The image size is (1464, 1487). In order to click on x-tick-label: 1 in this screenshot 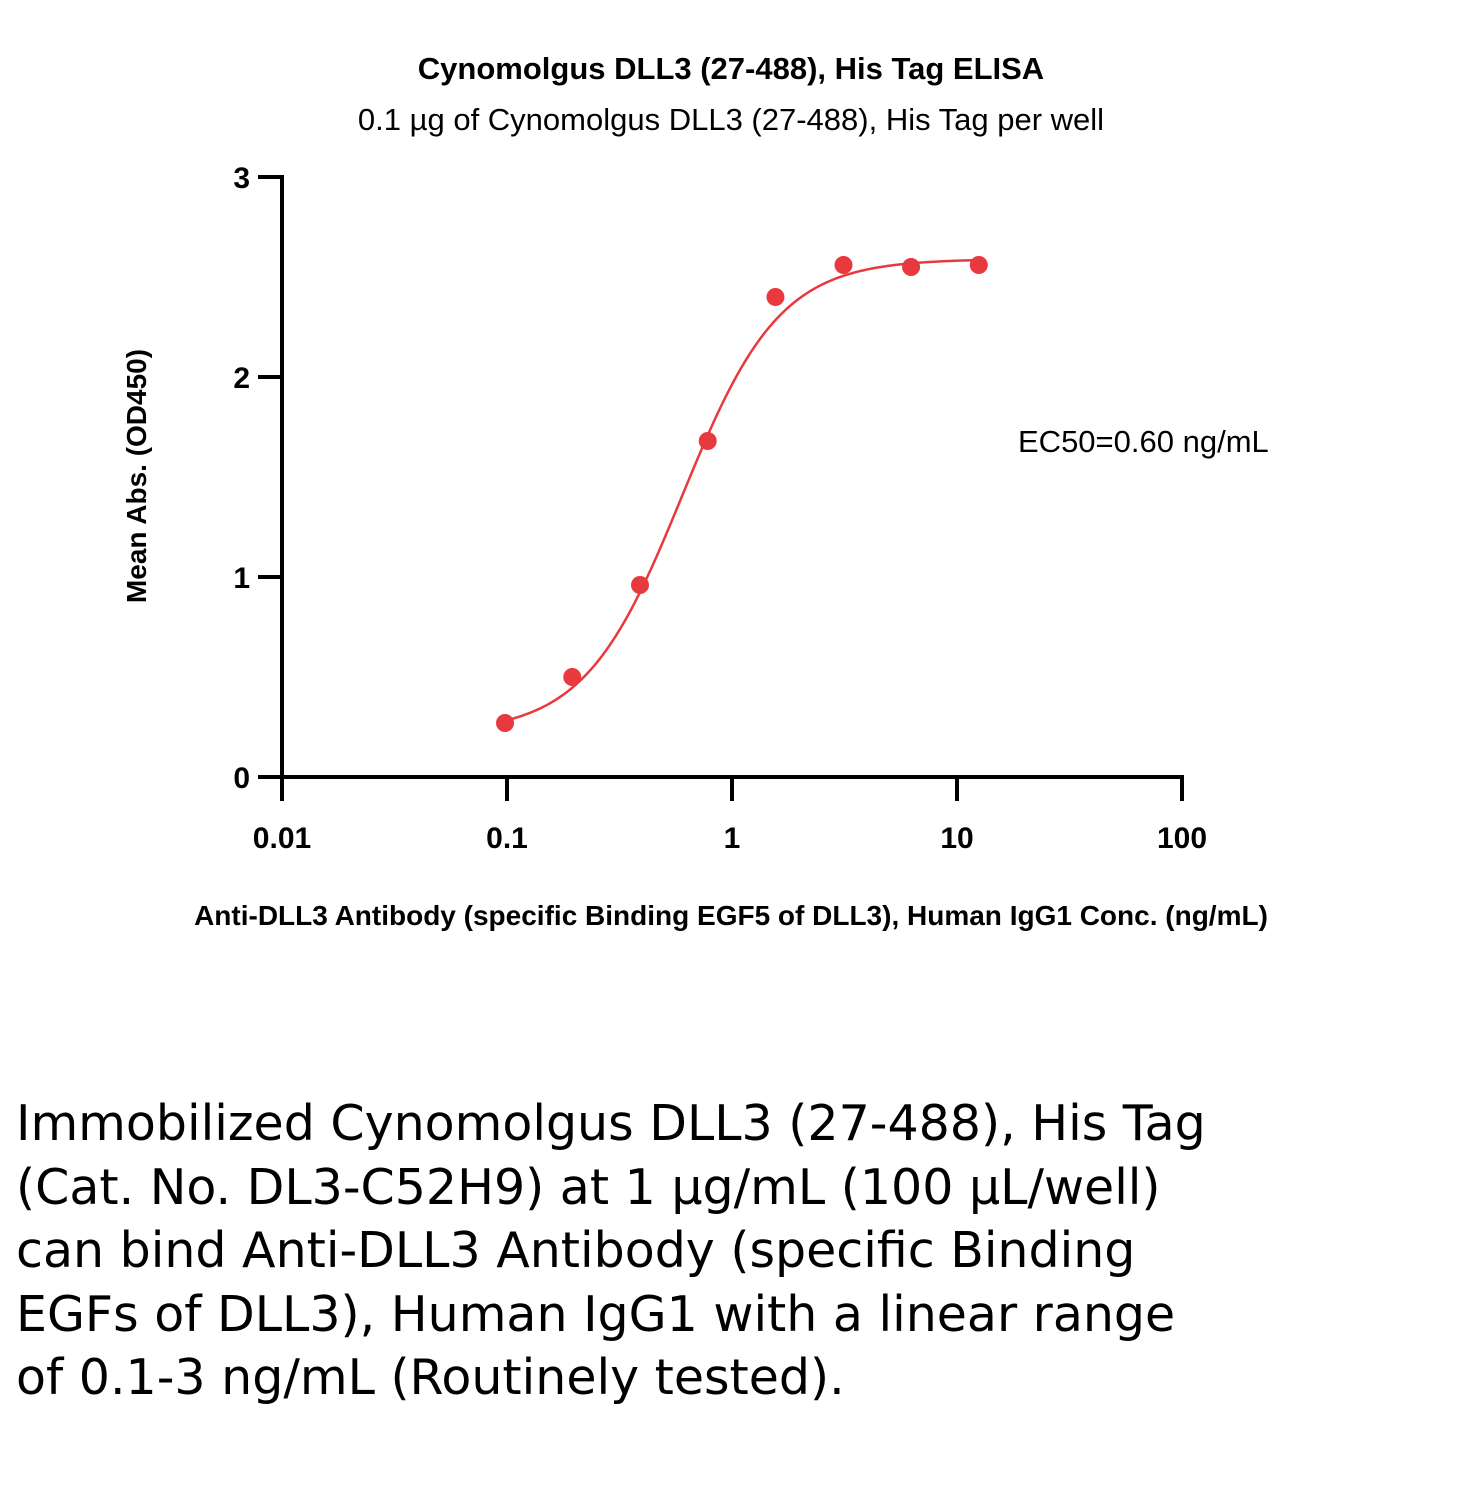, I will do `click(732, 838)`.